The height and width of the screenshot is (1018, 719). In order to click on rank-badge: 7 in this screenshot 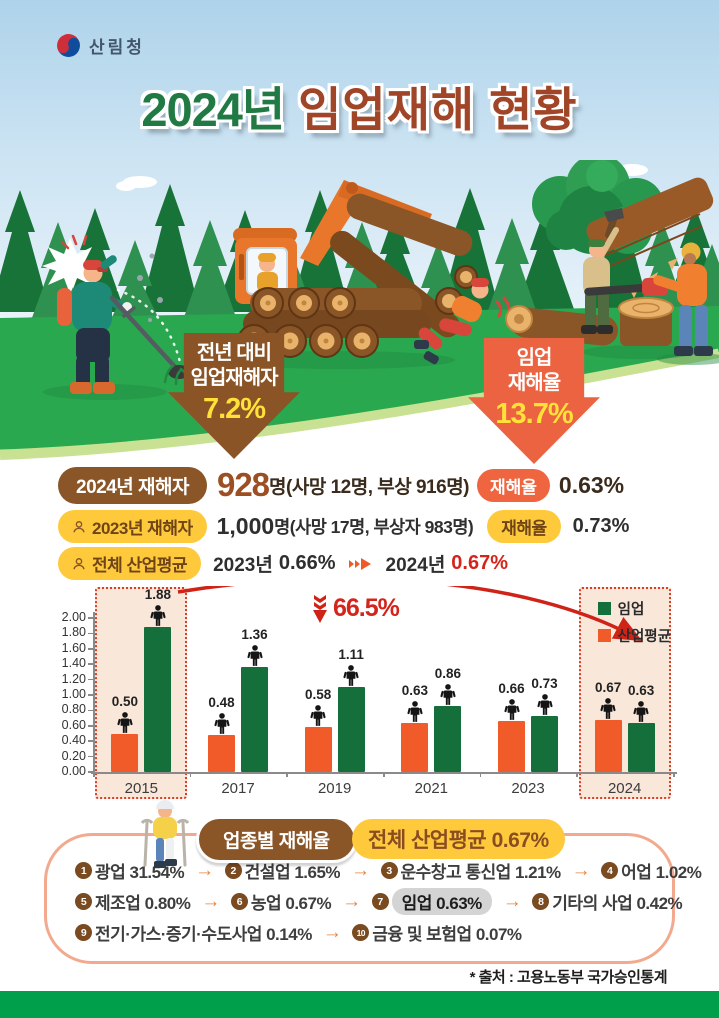, I will do `click(380, 901)`.